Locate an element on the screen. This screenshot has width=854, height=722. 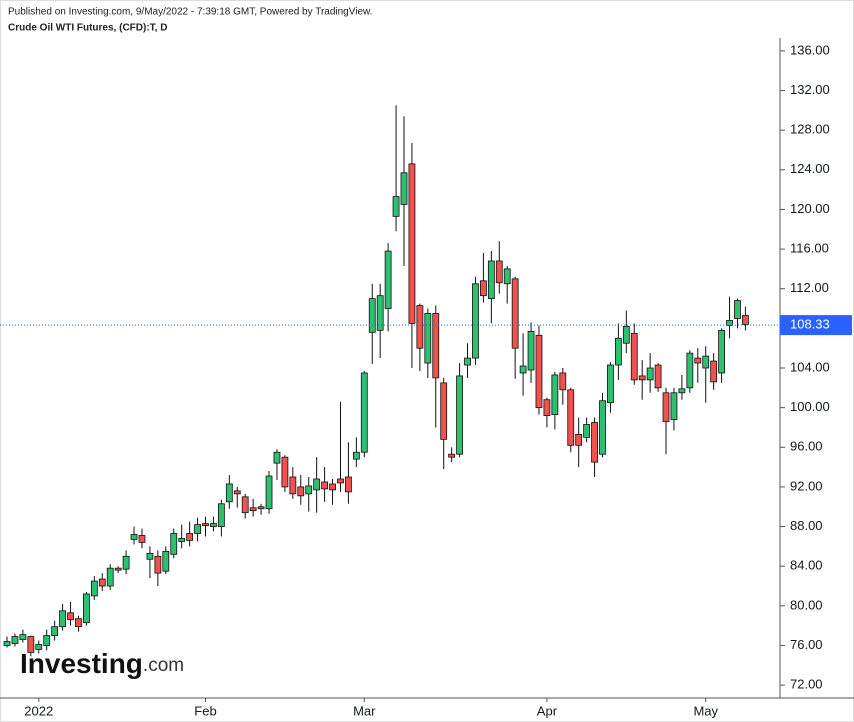
y-tick-label: 112.00 is located at coordinates (809, 287).